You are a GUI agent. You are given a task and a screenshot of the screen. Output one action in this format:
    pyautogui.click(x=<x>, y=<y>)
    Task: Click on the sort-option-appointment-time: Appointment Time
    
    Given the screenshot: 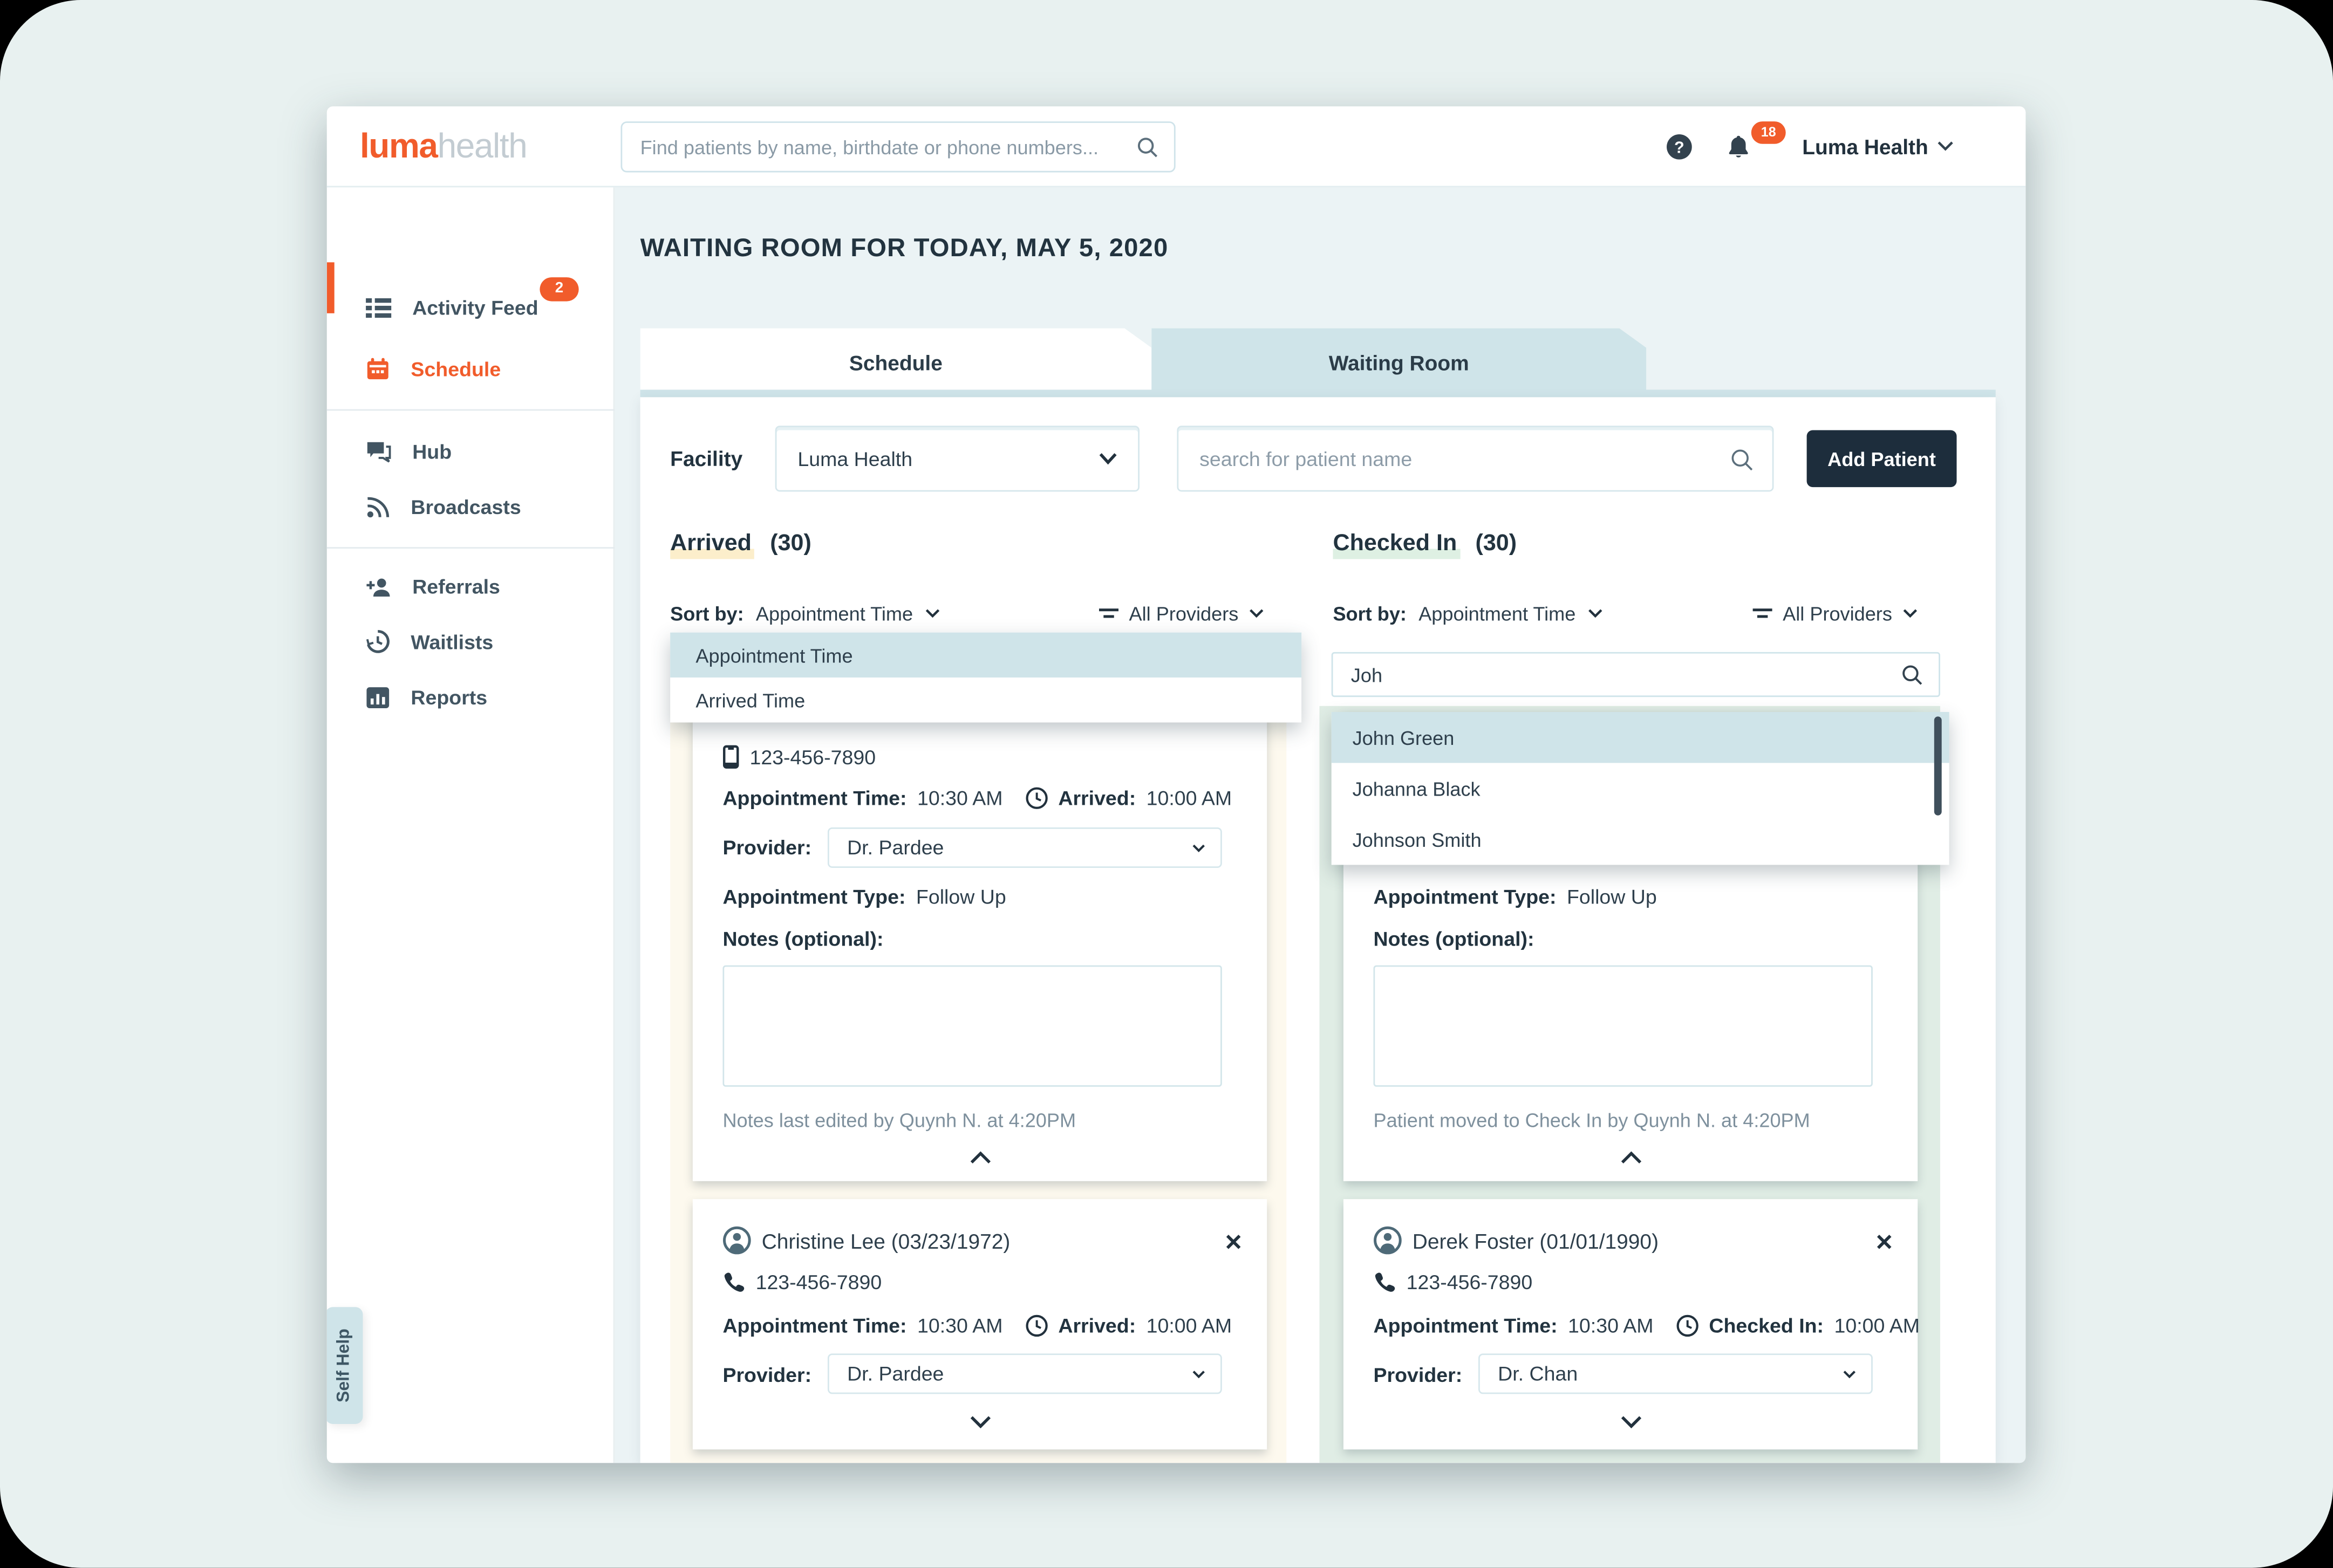 What is the action you would take?
    pyautogui.click(x=986, y=655)
    